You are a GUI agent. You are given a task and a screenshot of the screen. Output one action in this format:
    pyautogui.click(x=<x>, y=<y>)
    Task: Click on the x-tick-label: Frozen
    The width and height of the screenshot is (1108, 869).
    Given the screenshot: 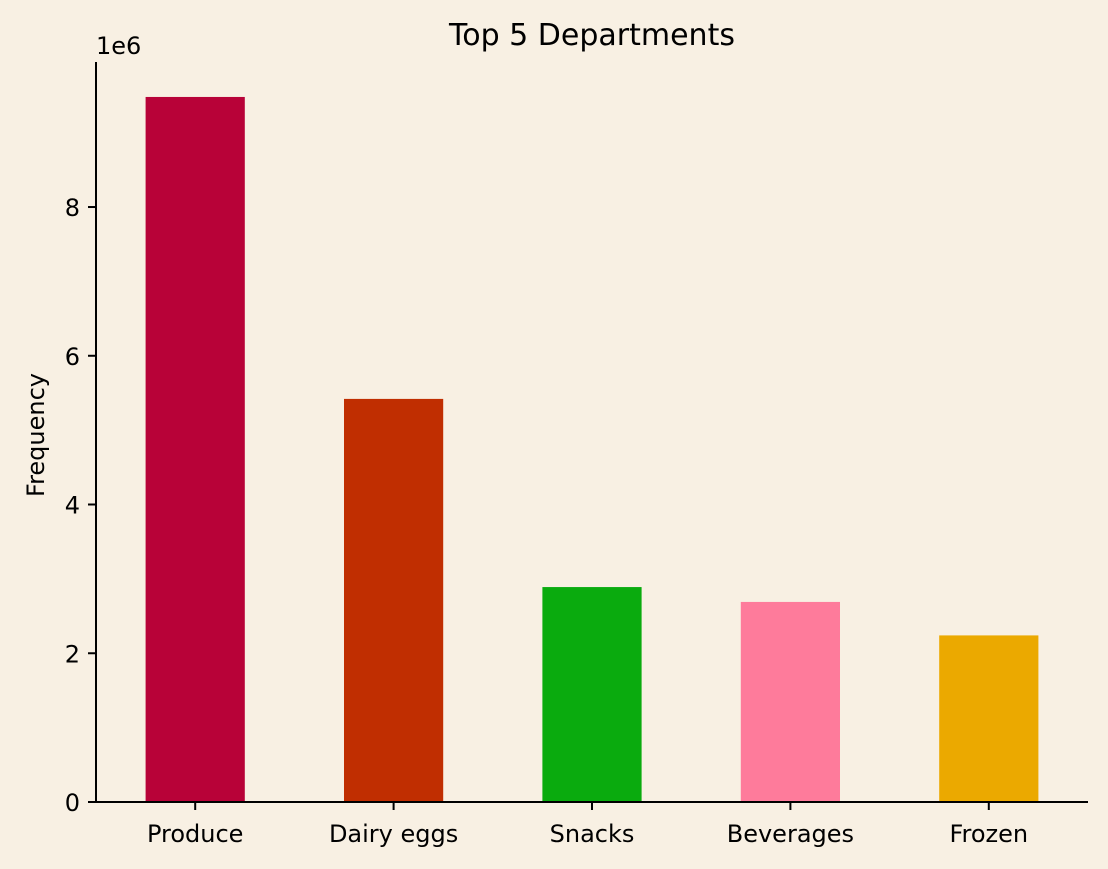 What is the action you would take?
    pyautogui.click(x=988, y=834)
    